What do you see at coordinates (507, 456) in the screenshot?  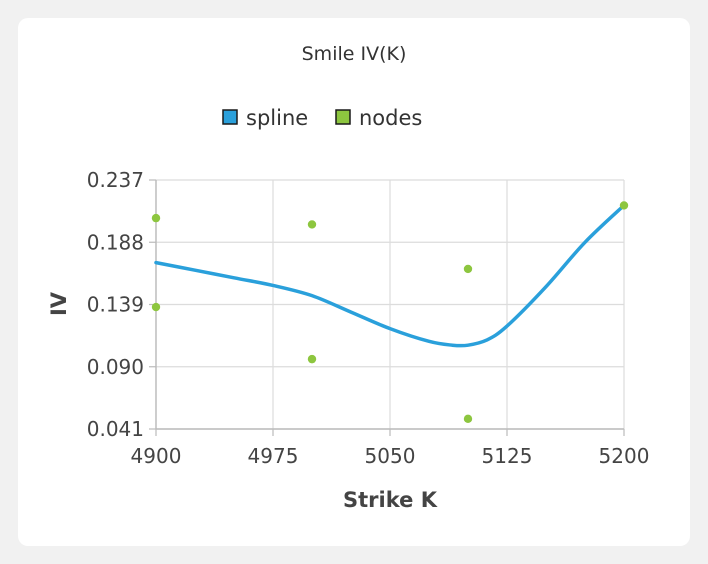 I see `x-tick-label: 5125` at bounding box center [507, 456].